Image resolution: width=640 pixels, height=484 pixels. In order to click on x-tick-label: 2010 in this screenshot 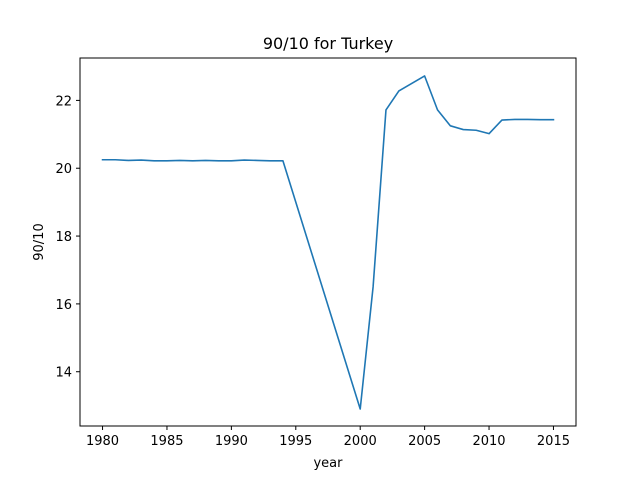, I will do `click(488, 441)`.